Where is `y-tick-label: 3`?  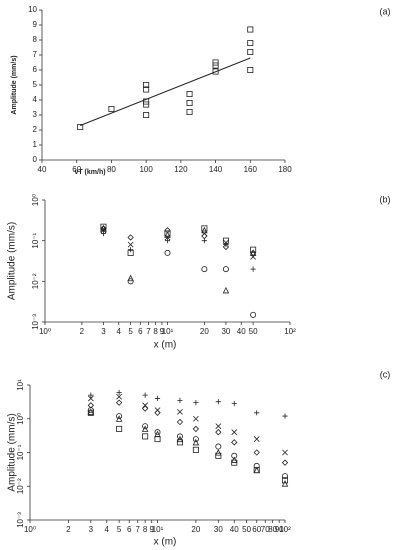
y-tick-label: 3 is located at coordinates (35, 114).